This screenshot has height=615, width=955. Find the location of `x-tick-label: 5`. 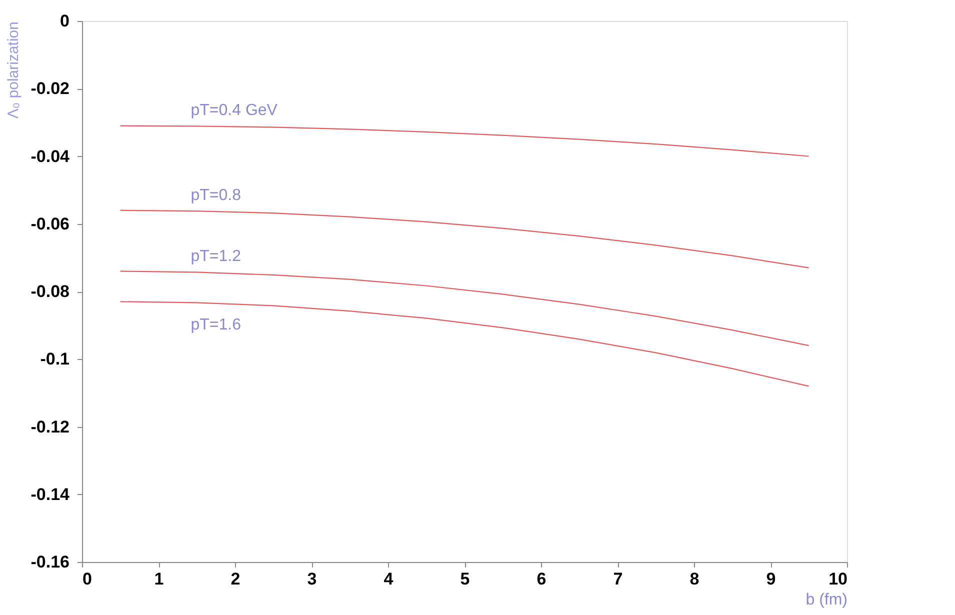

x-tick-label: 5 is located at coordinates (465, 579).